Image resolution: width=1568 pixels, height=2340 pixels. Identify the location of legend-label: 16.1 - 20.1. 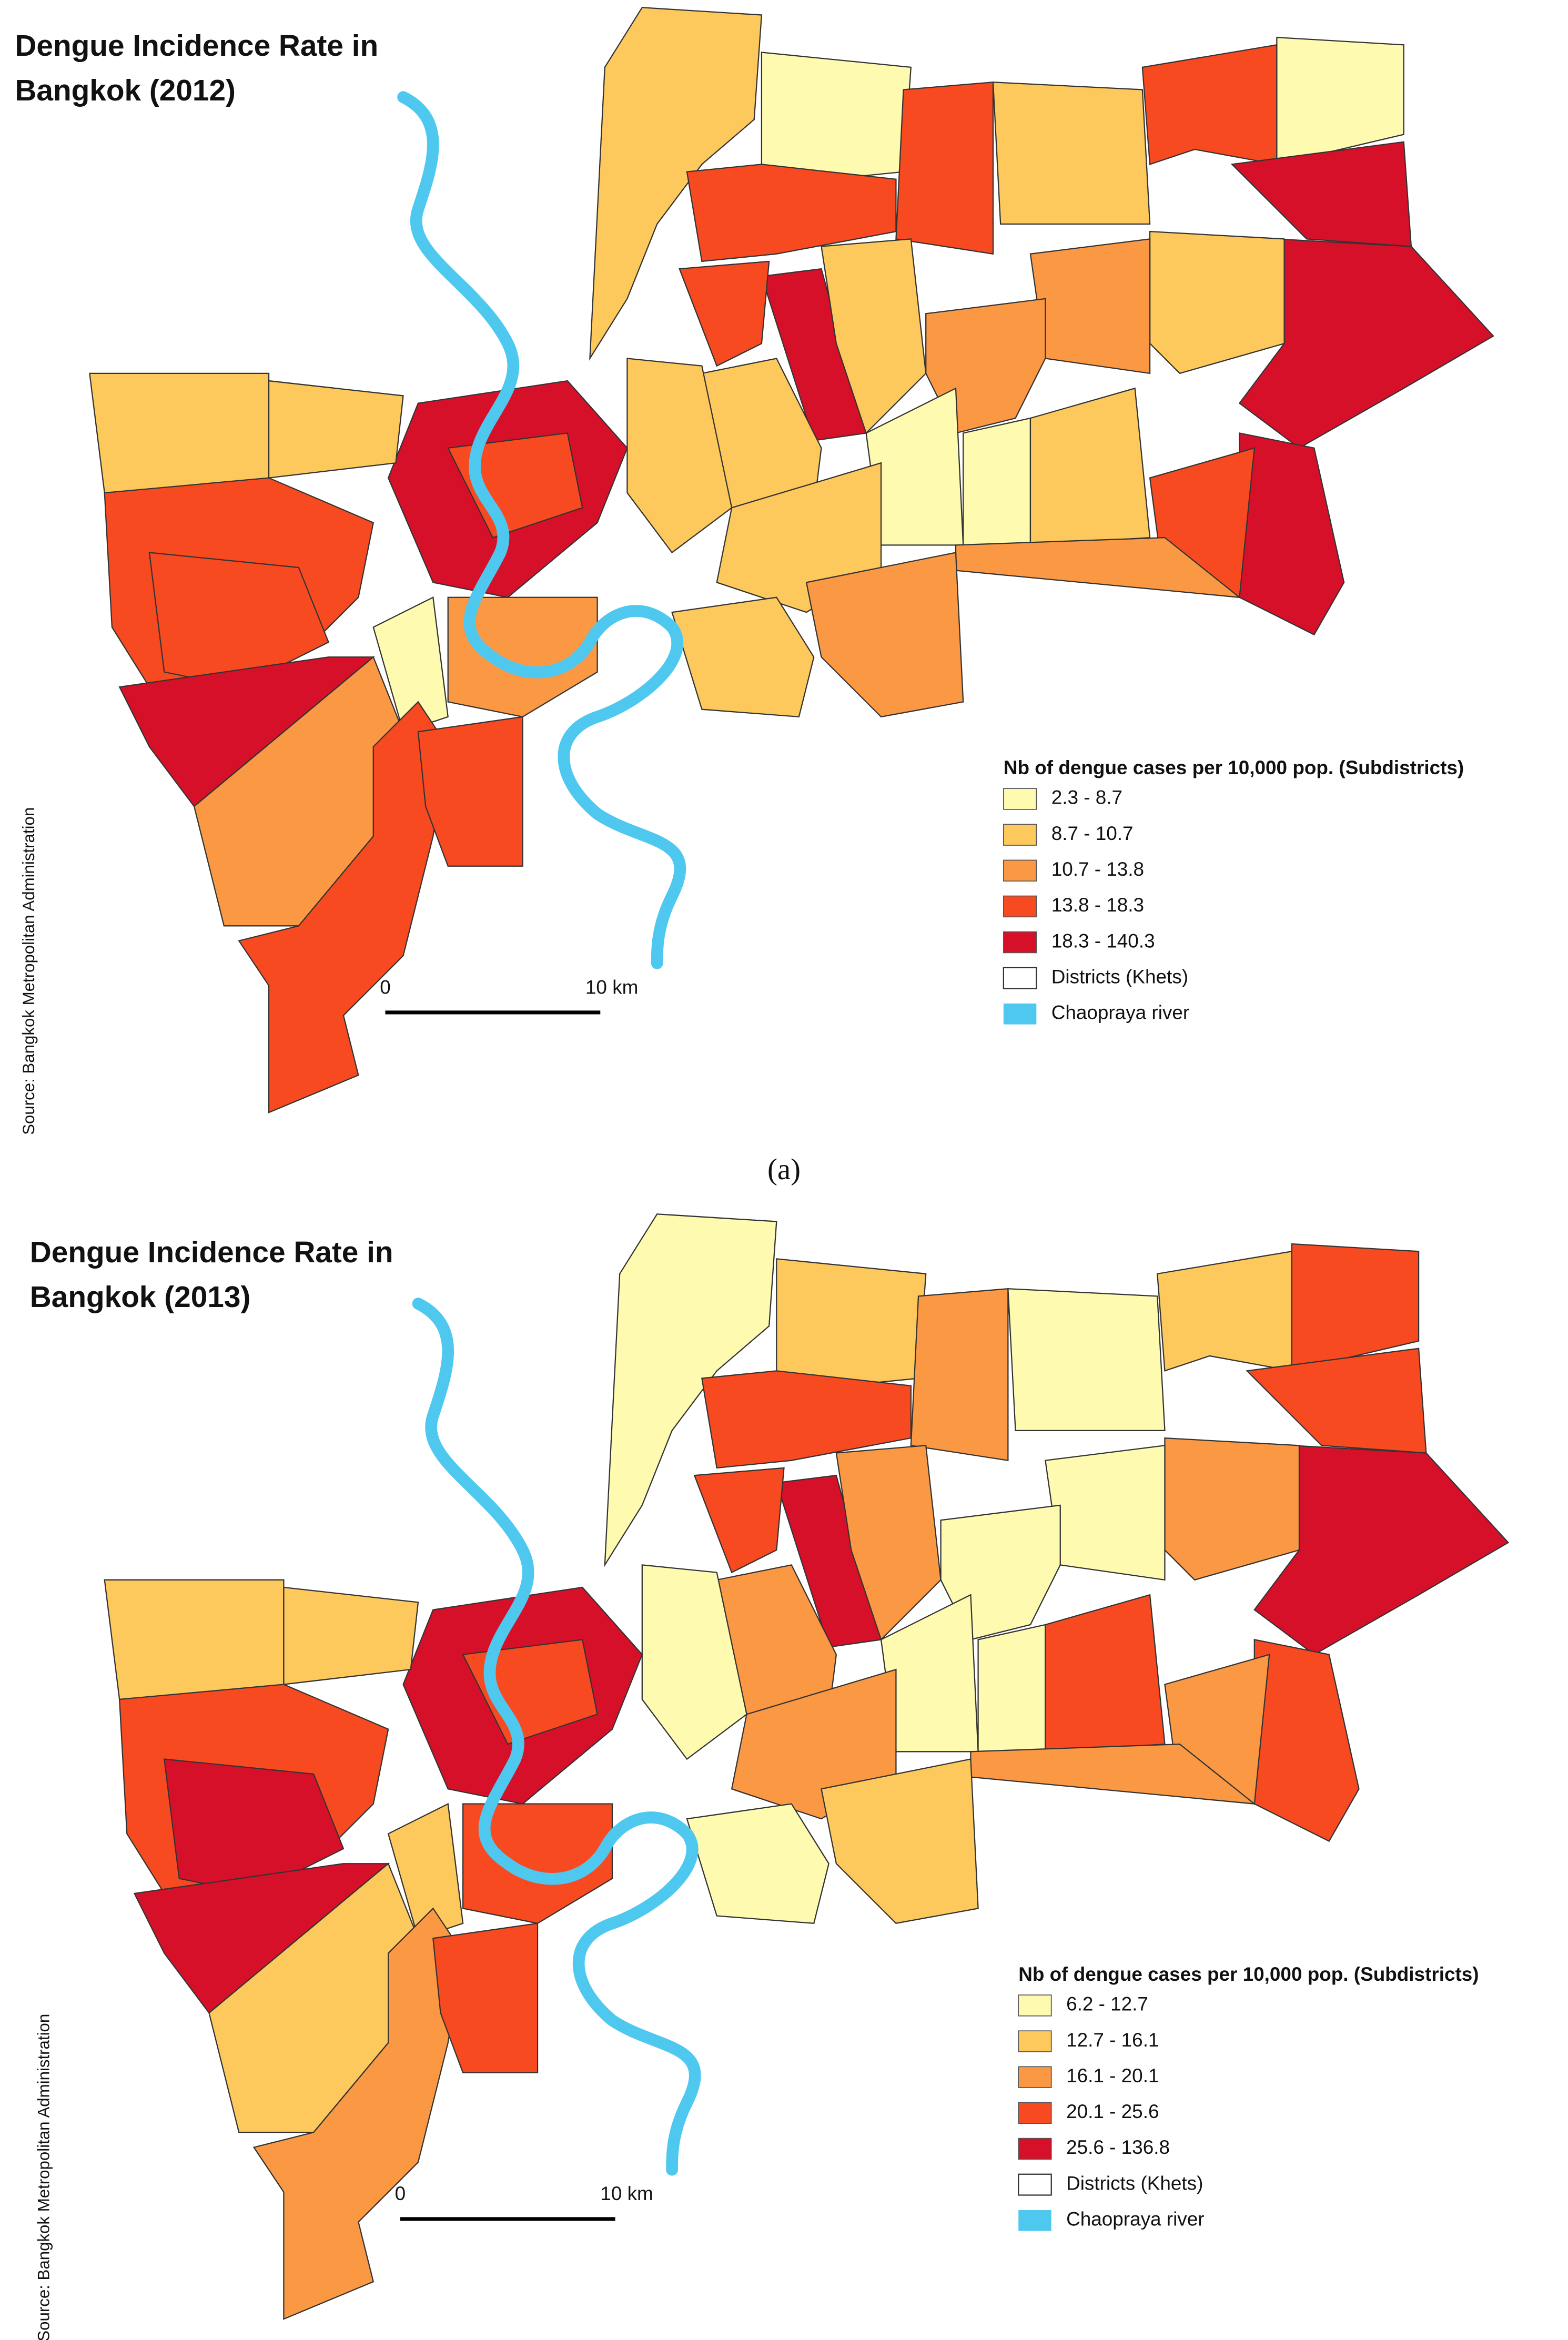
(1112, 2075).